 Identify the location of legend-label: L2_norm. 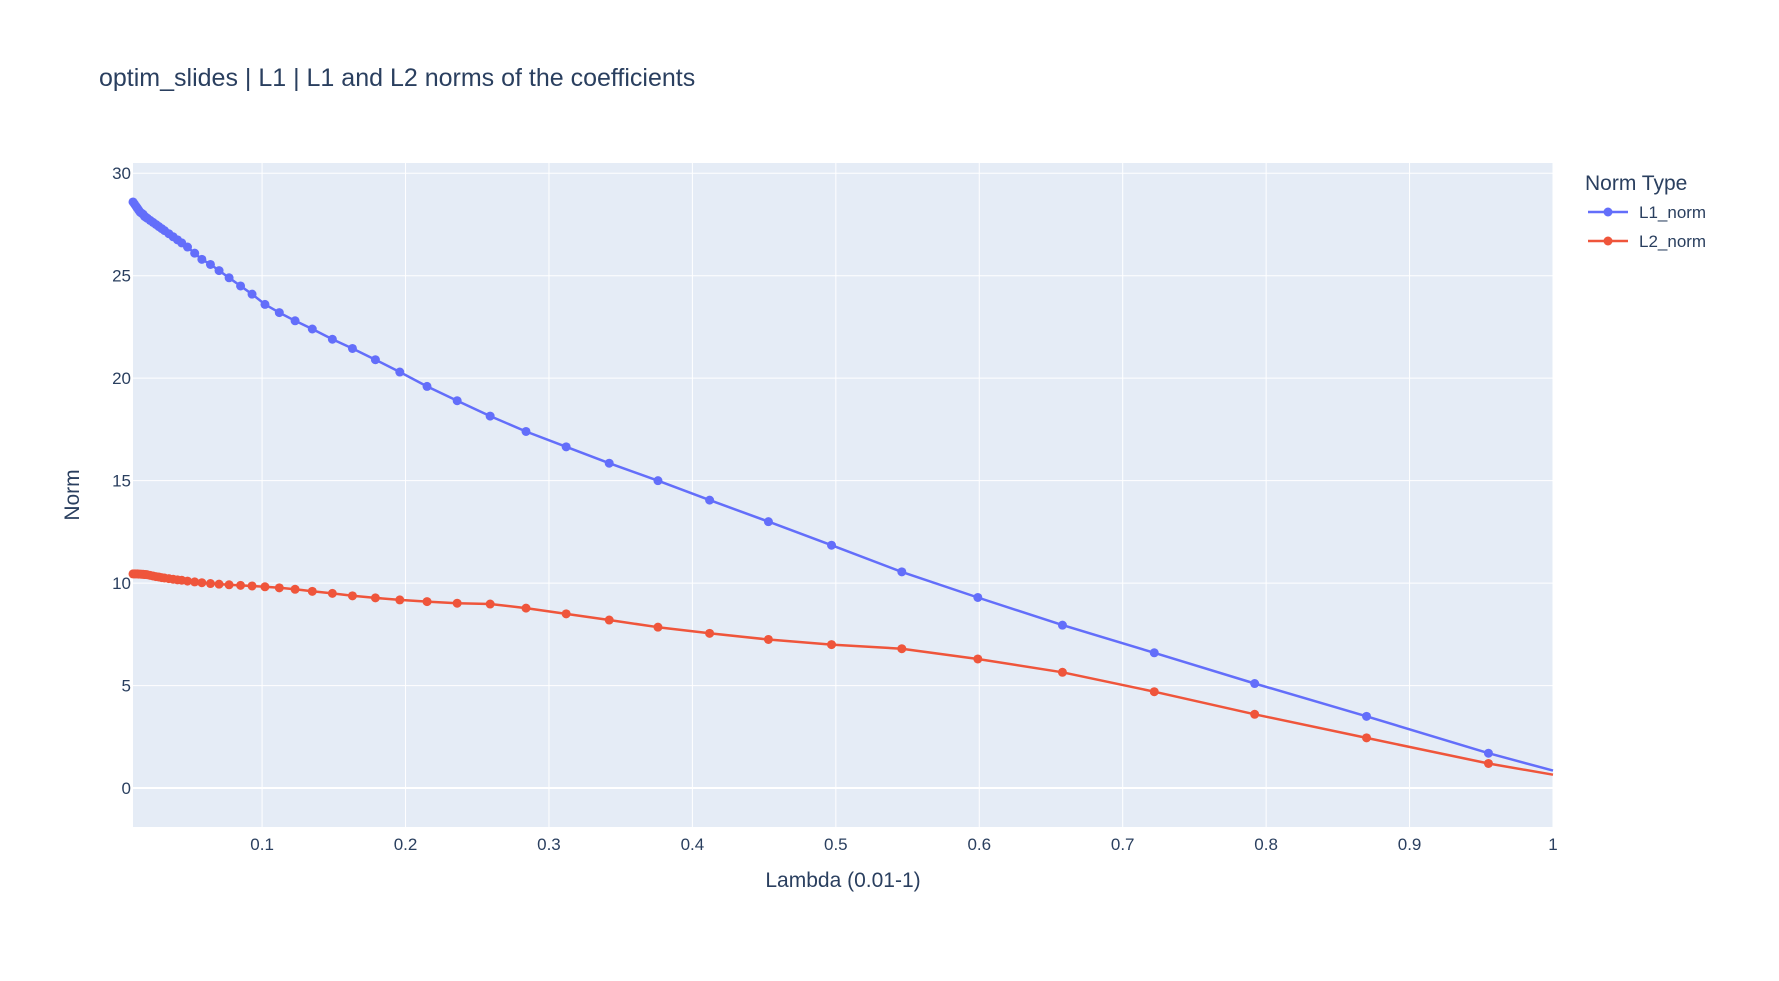
(1672, 241).